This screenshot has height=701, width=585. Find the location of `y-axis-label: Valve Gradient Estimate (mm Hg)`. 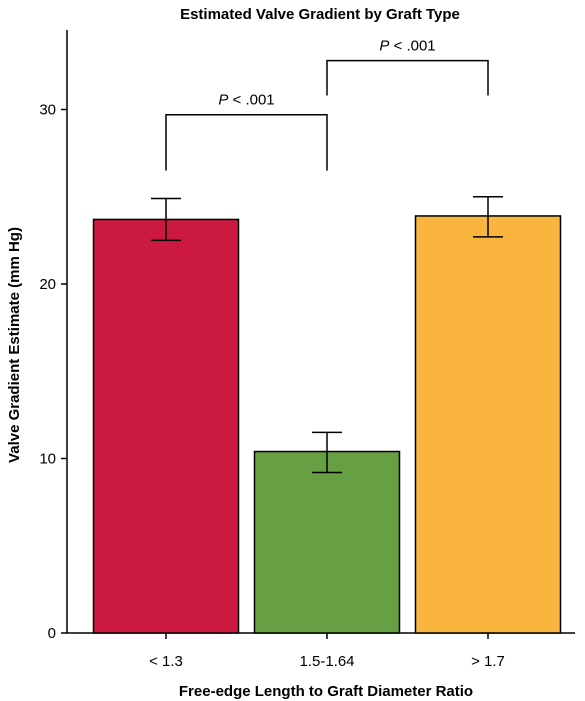

y-axis-label: Valve Gradient Estimate (mm Hg) is located at coordinates (14, 345).